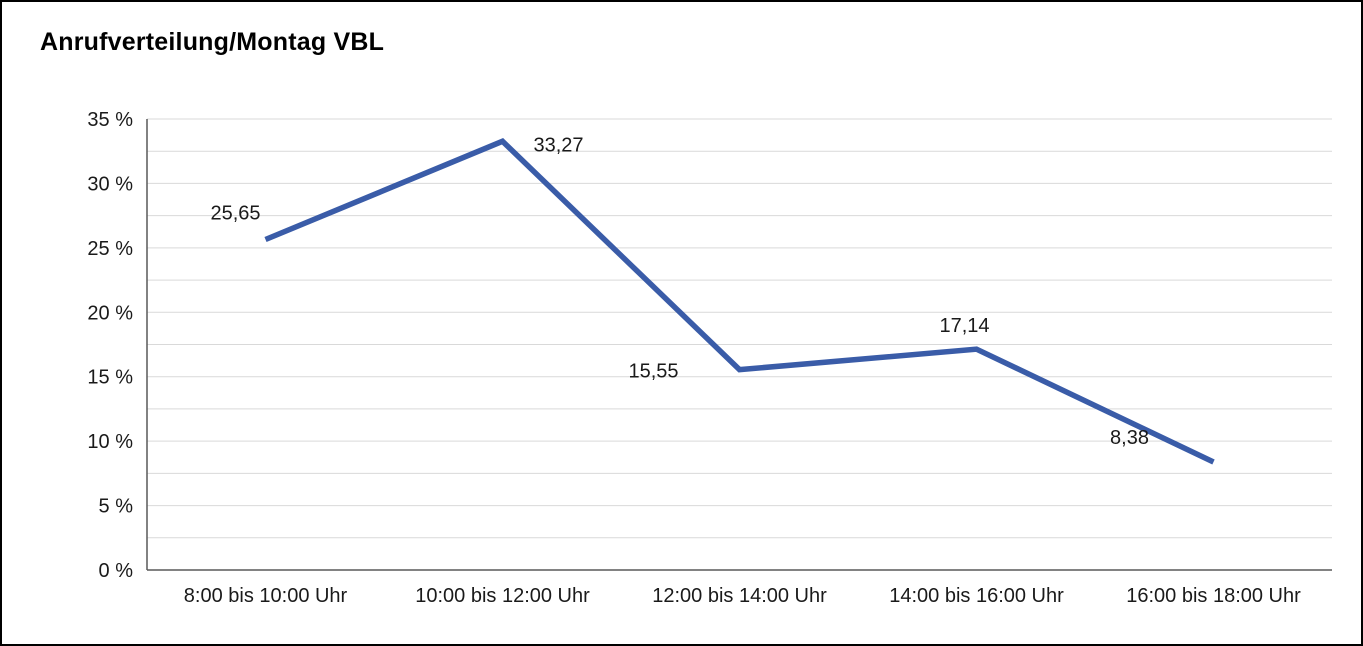  Describe the element at coordinates (1213, 596) in the screenshot. I see `x-tick-label: 16:00 bis 18:00 Uhr` at that location.